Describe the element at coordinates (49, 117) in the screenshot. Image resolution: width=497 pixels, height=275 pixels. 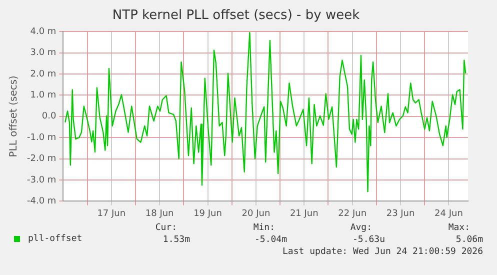
I see `y-tick-label: 0.0` at that location.